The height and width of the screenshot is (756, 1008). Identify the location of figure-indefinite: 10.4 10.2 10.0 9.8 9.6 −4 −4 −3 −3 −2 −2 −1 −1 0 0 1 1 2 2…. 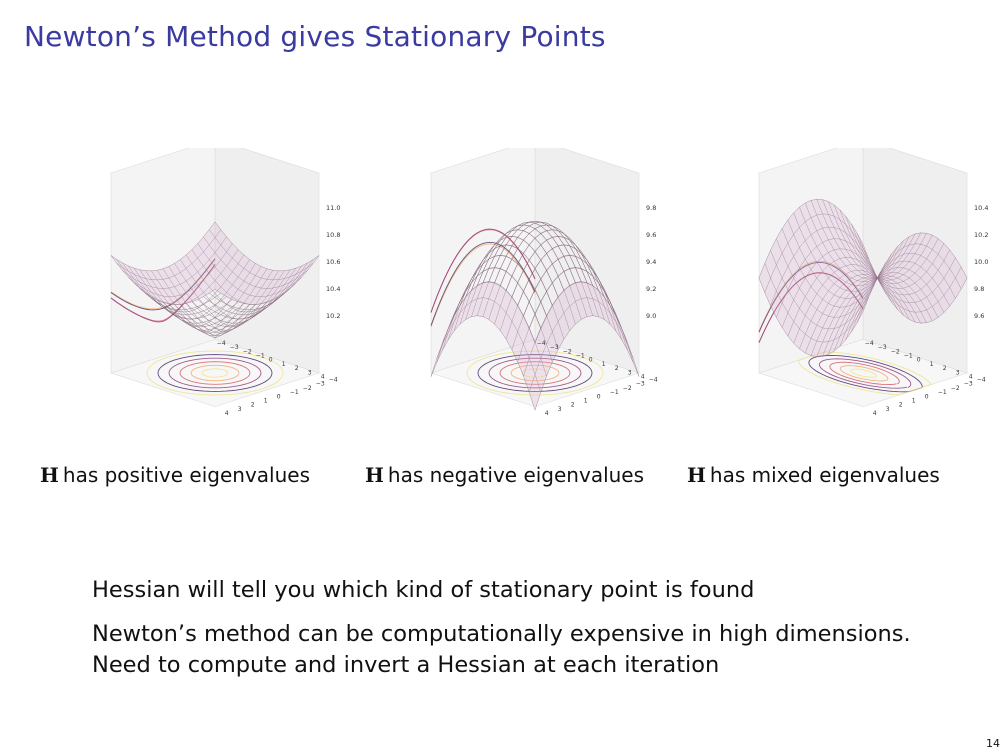
(863, 299).